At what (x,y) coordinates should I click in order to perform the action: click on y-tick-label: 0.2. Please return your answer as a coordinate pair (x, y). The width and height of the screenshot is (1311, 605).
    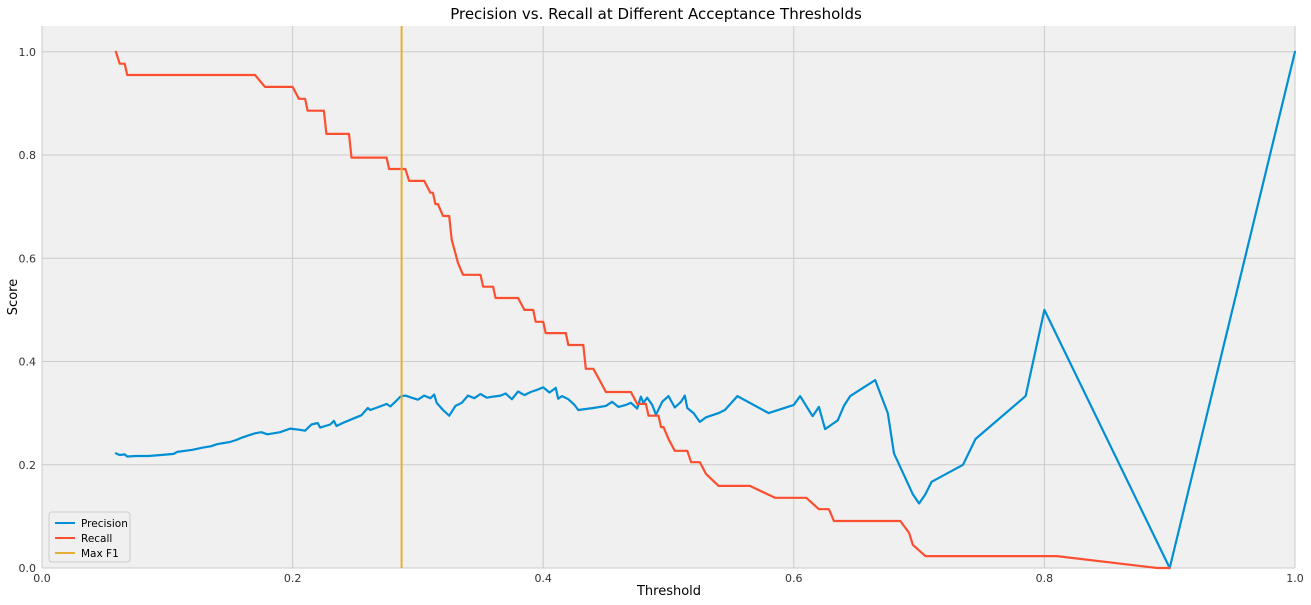
    Looking at the image, I should click on (28, 465).